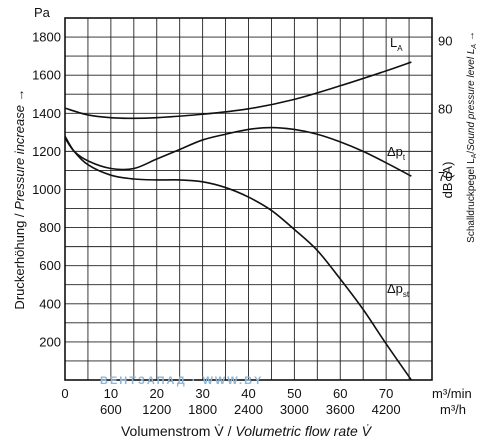 Image resolution: width=491 pixels, height=443 pixels. What do you see at coordinates (396, 44) in the screenshot?
I see `label-la: LA` at bounding box center [396, 44].